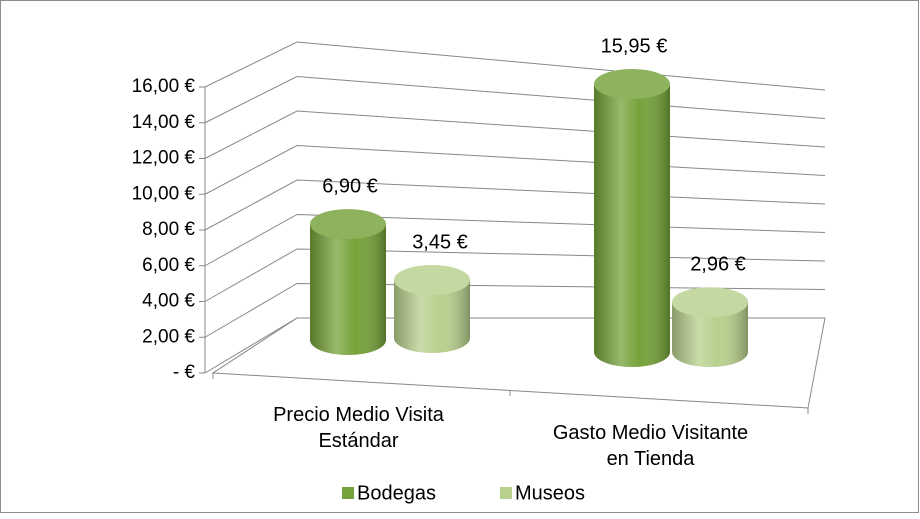 This screenshot has height=519, width=920. I want to click on y-tick-label: 8,00 €, so click(168, 229).